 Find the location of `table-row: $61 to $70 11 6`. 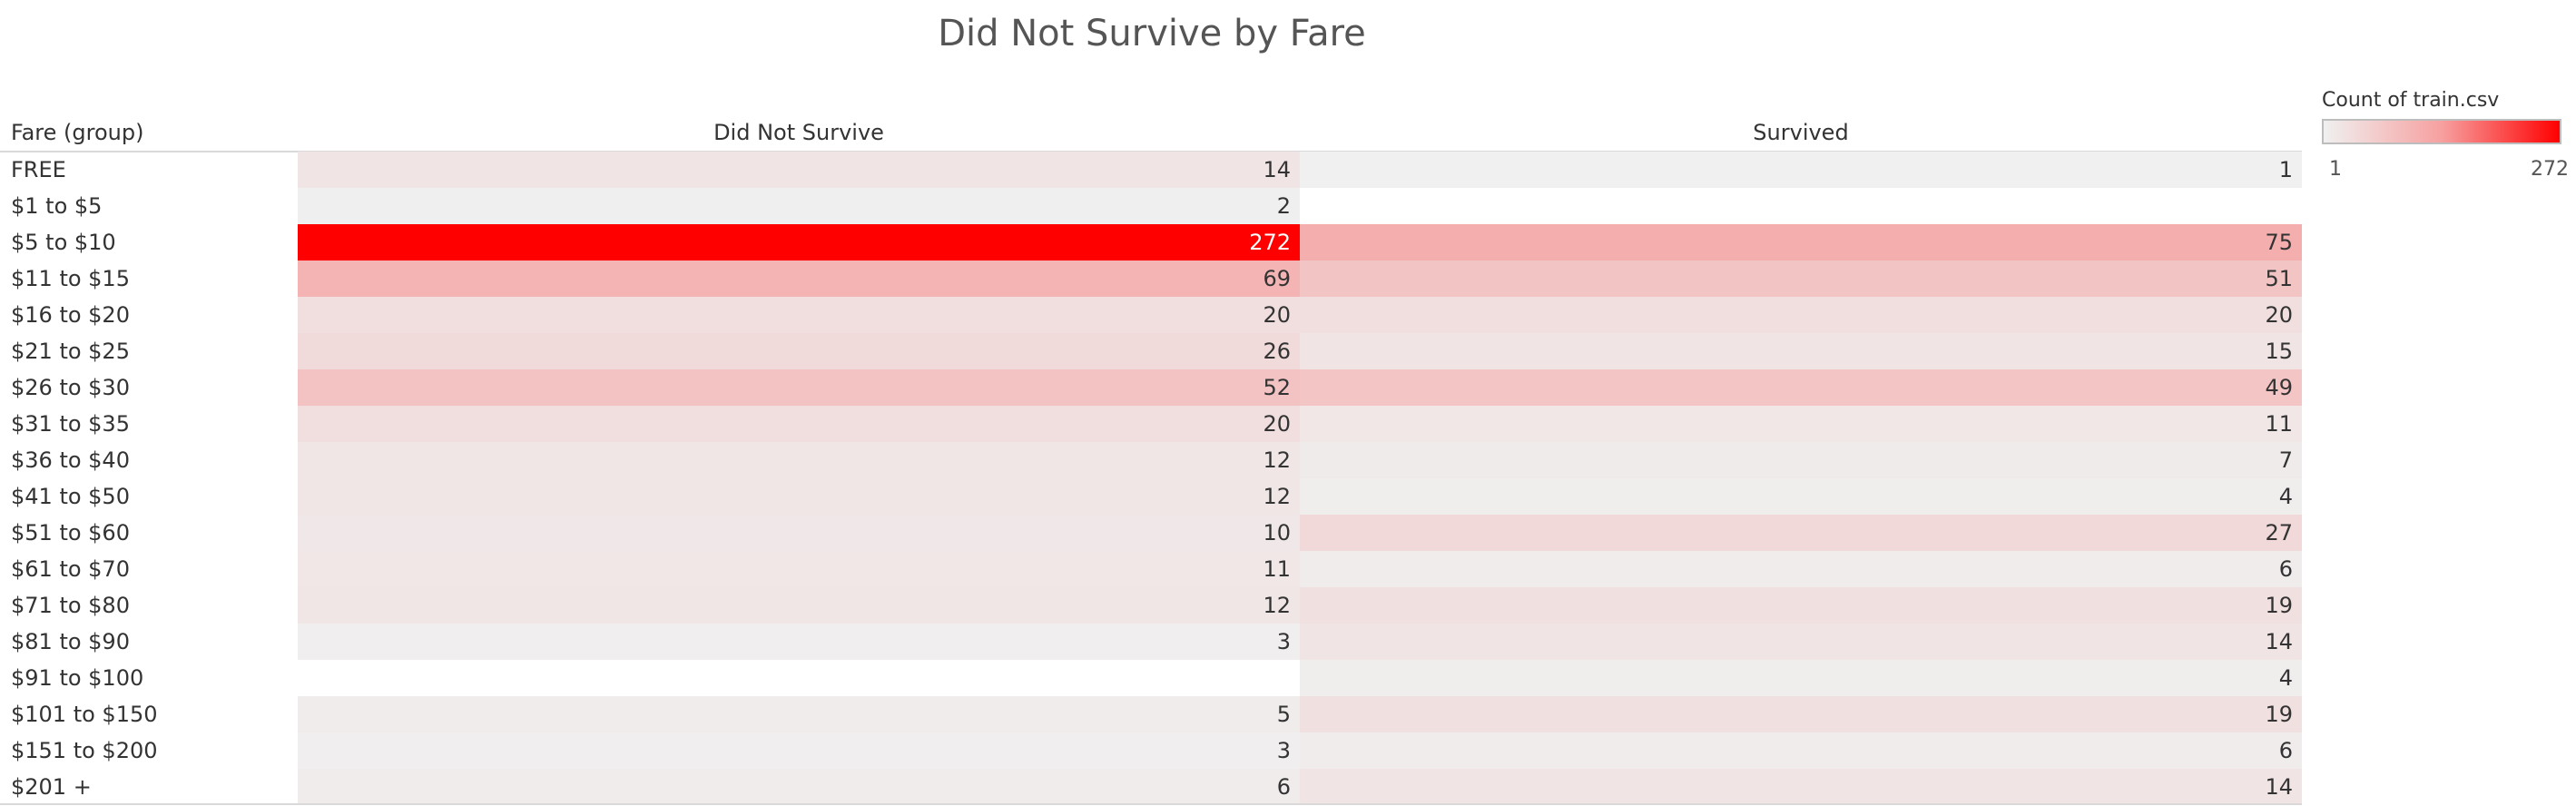

table-row: $61 to $70 11 6 is located at coordinates (1151, 569).